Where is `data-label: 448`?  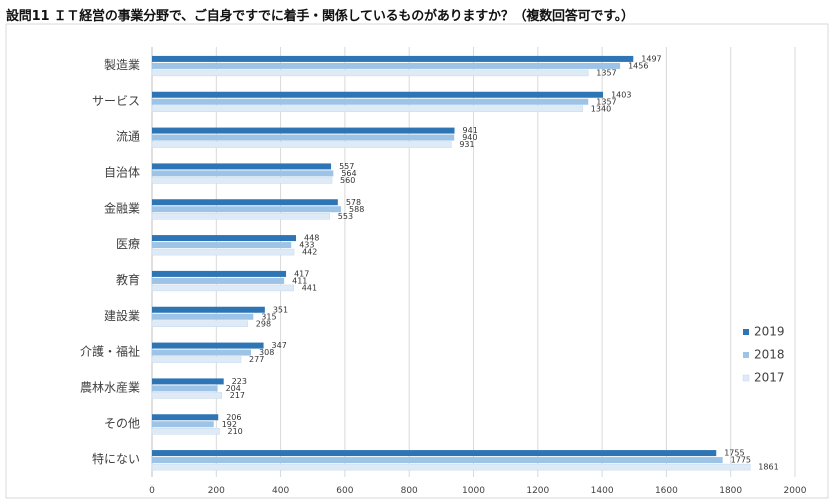 data-label: 448 is located at coordinates (311, 238).